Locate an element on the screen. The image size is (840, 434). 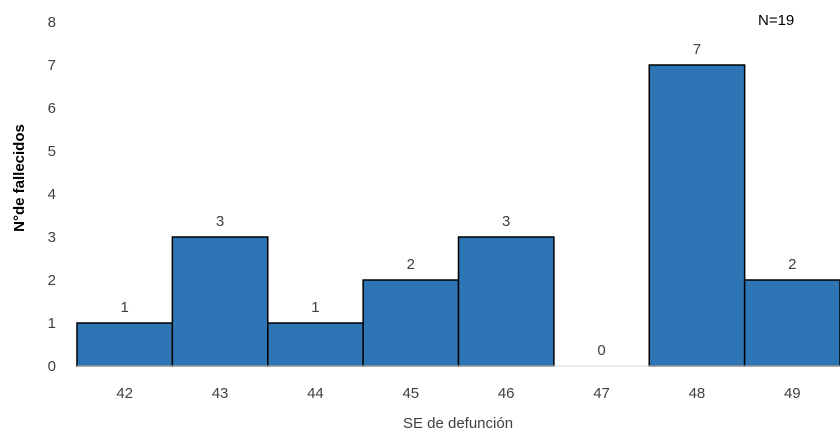
x-tick-label: 49 is located at coordinates (792, 393).